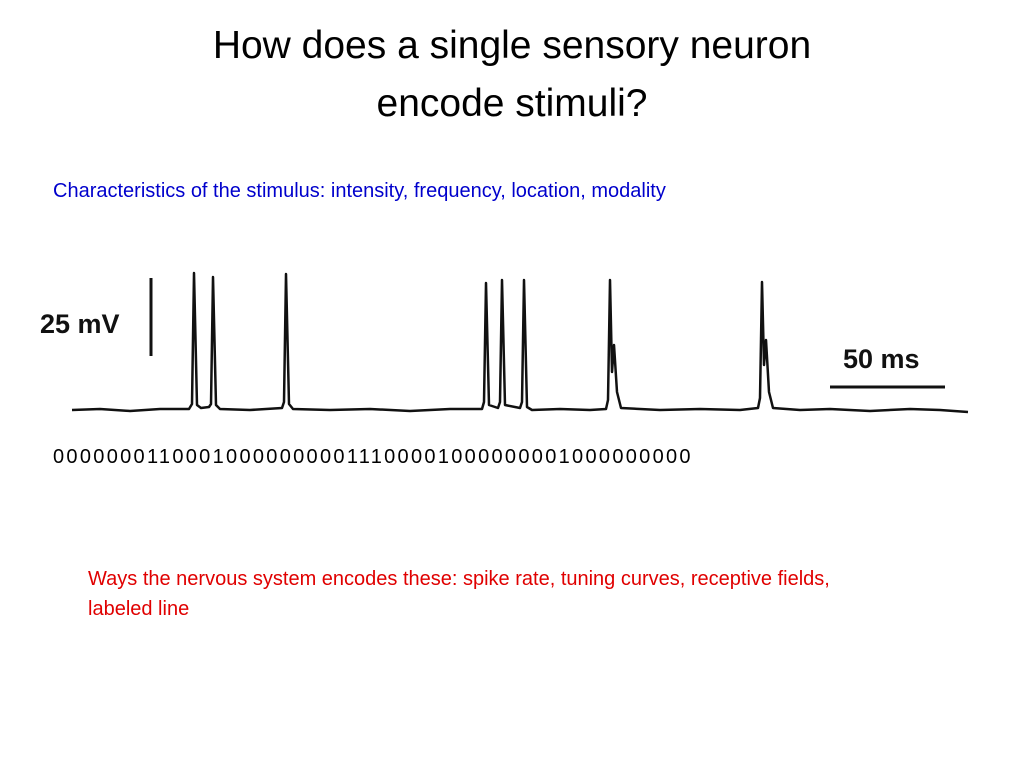  Describe the element at coordinates (512, 45) in the screenshot. I see `title-line: How does a single sensory neuron` at that location.